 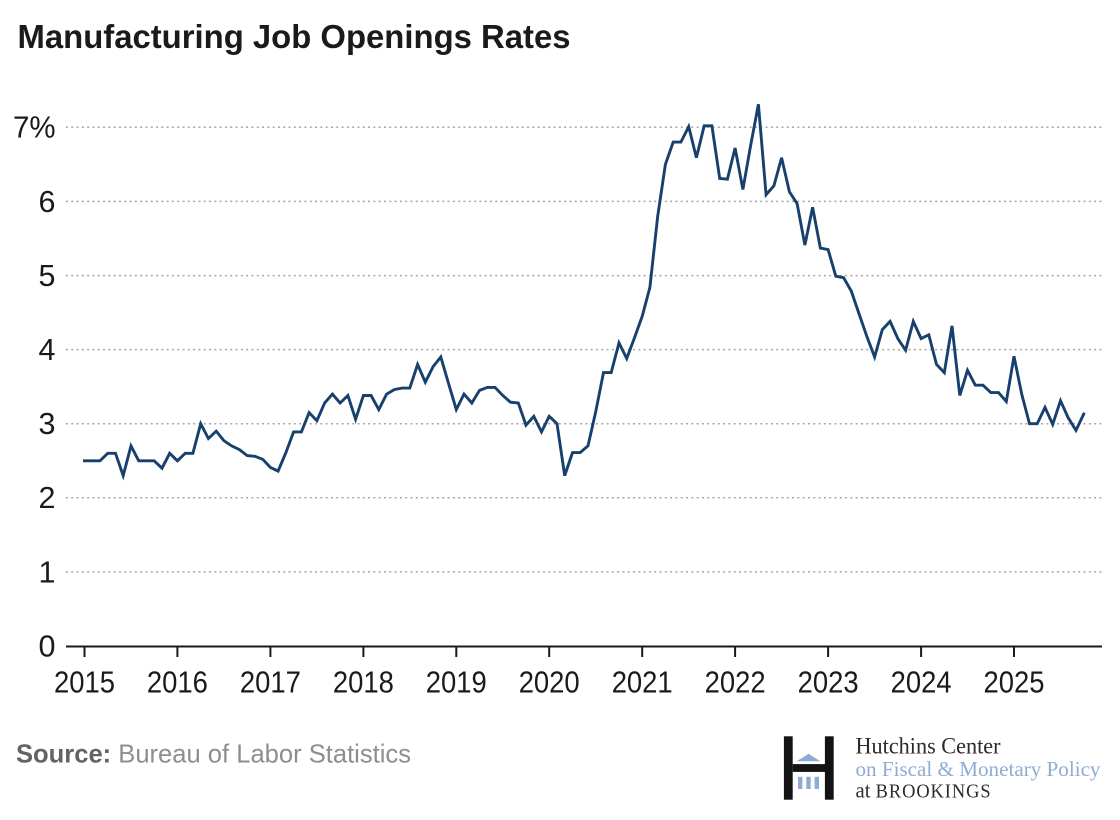 What do you see at coordinates (47, 498) in the screenshot?
I see `svg-text: 2` at bounding box center [47, 498].